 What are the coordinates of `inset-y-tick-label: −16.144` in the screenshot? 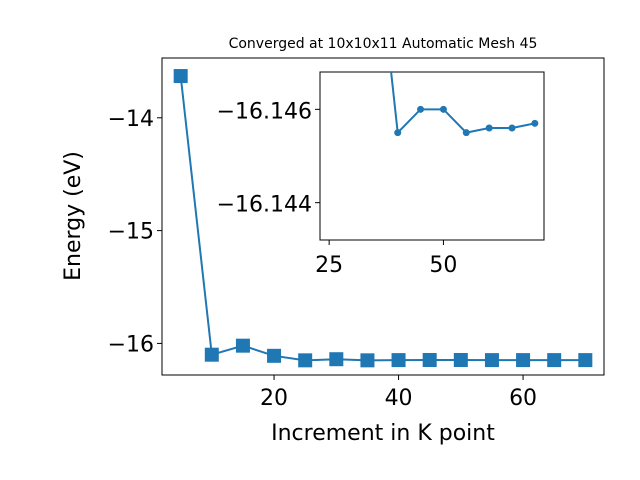 It's located at (264, 205).